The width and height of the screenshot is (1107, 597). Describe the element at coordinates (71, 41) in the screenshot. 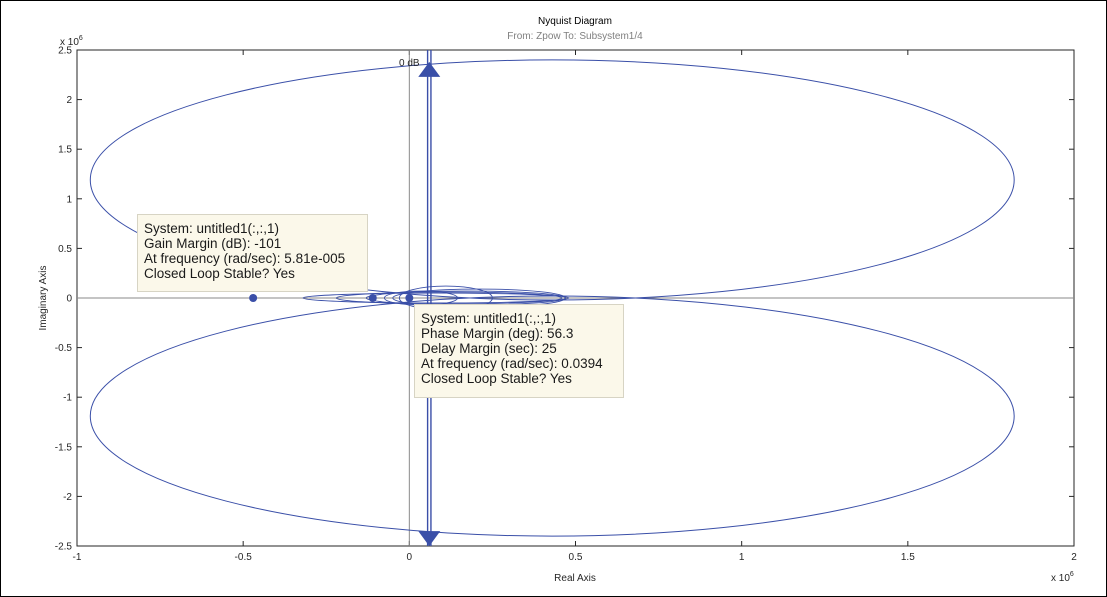

I see `y-exponent-label: x 106` at that location.